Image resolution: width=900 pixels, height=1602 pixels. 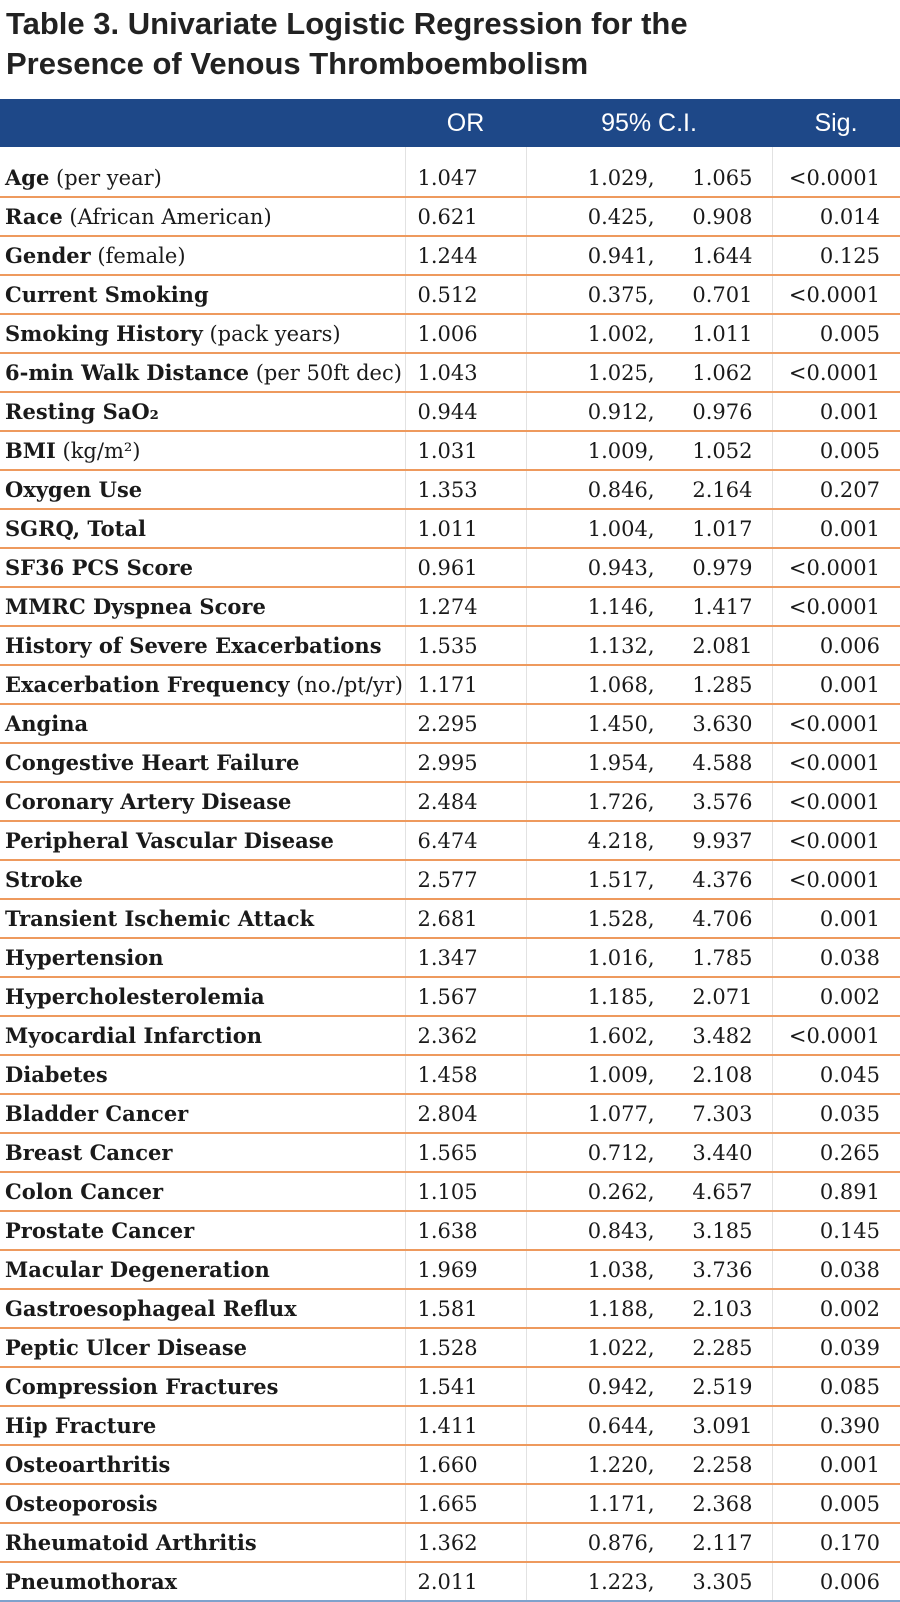 What do you see at coordinates (621, 606) in the screenshot?
I see `ci-lower: 1.146,` at bounding box center [621, 606].